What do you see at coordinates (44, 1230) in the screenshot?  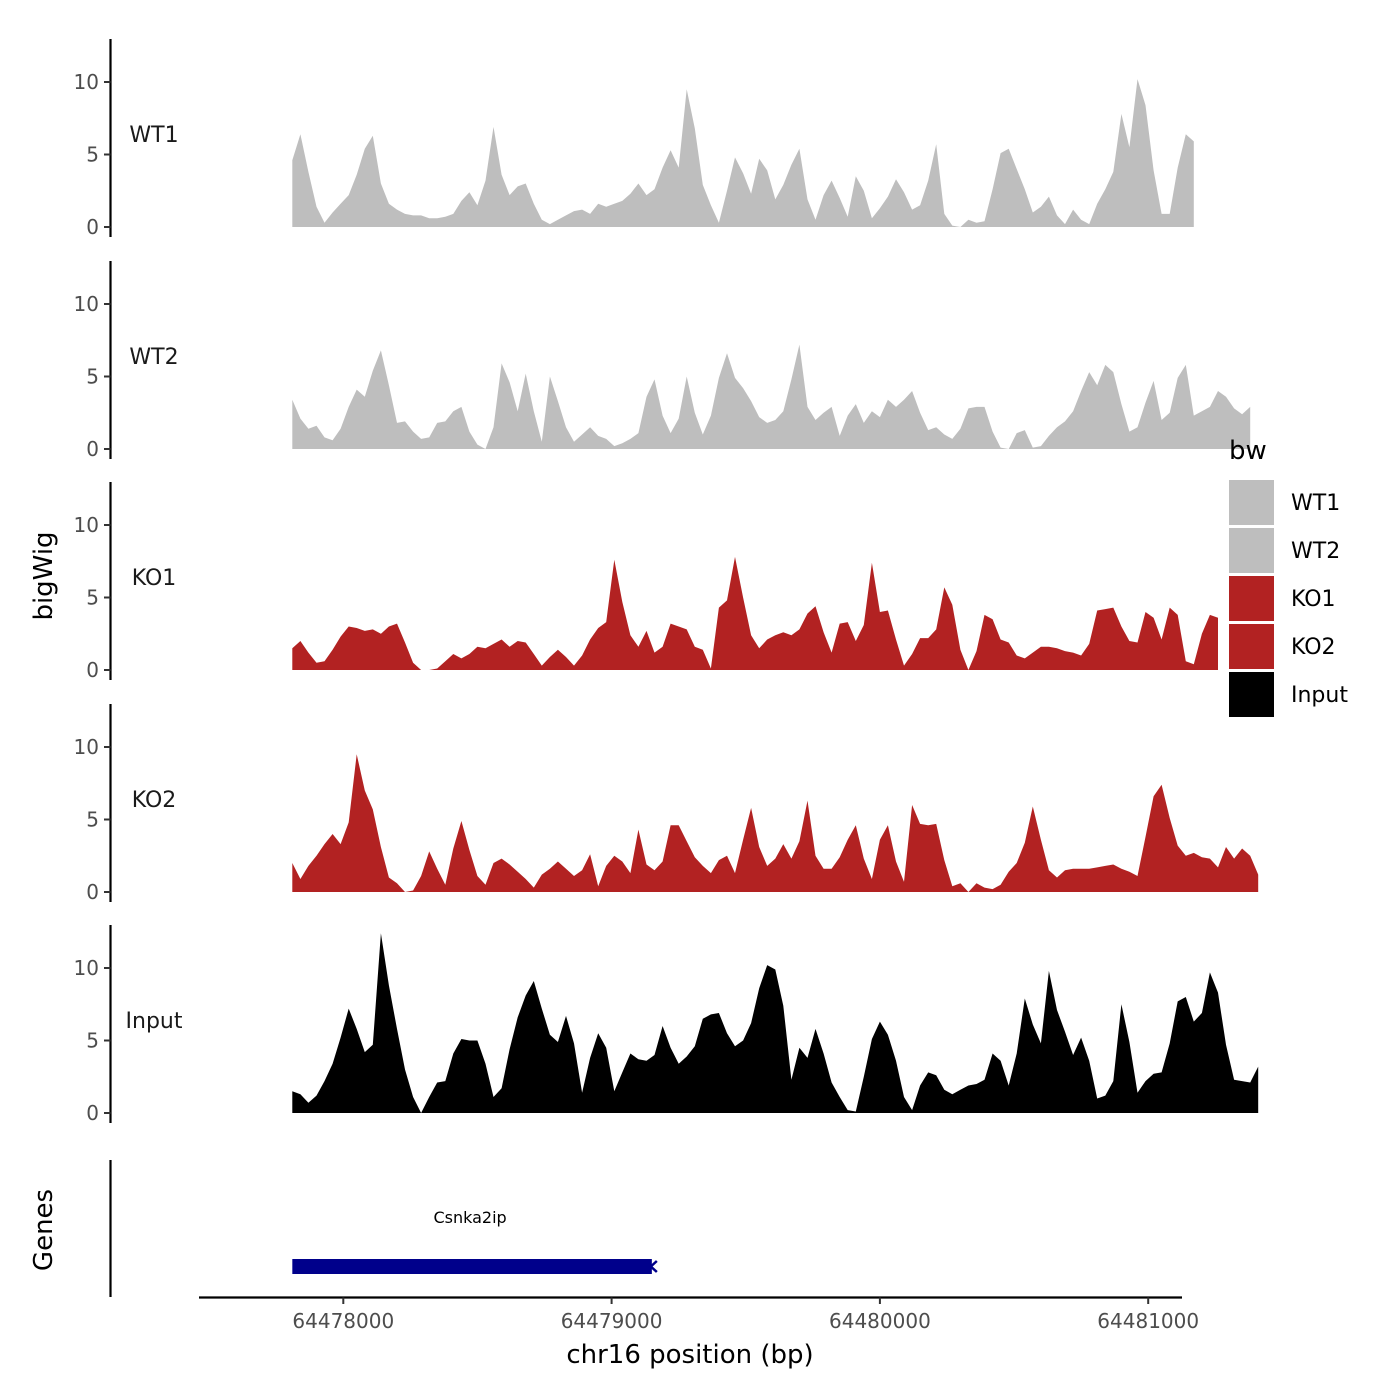 I see `genes-axis-title: Genes` at bounding box center [44, 1230].